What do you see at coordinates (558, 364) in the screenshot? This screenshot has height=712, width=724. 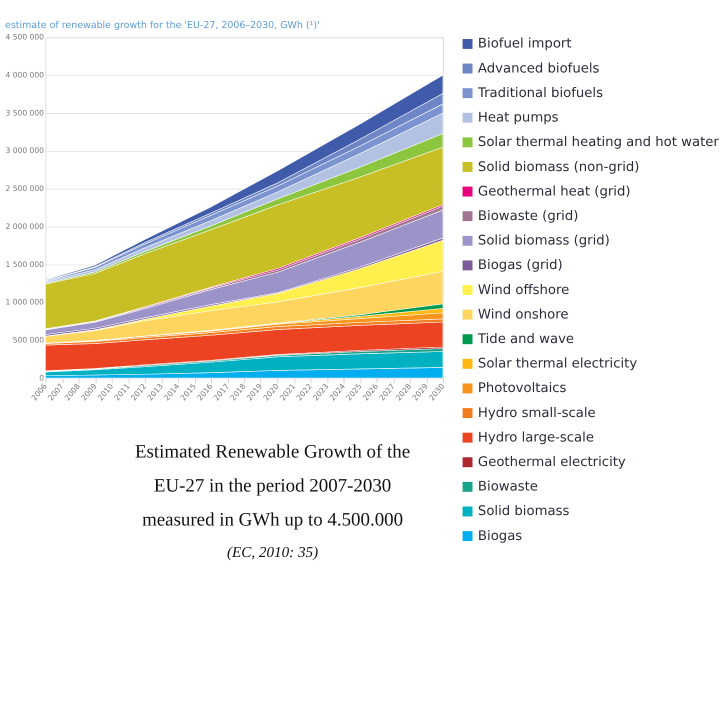 I see `legend-label: Solar thermal electricity` at bounding box center [558, 364].